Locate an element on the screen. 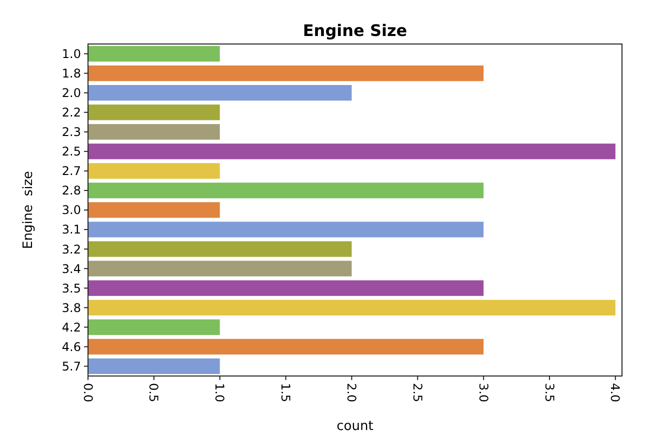 The height and width of the screenshot is (447, 648). x-tick-label: 0.0 is located at coordinates (87, 392).